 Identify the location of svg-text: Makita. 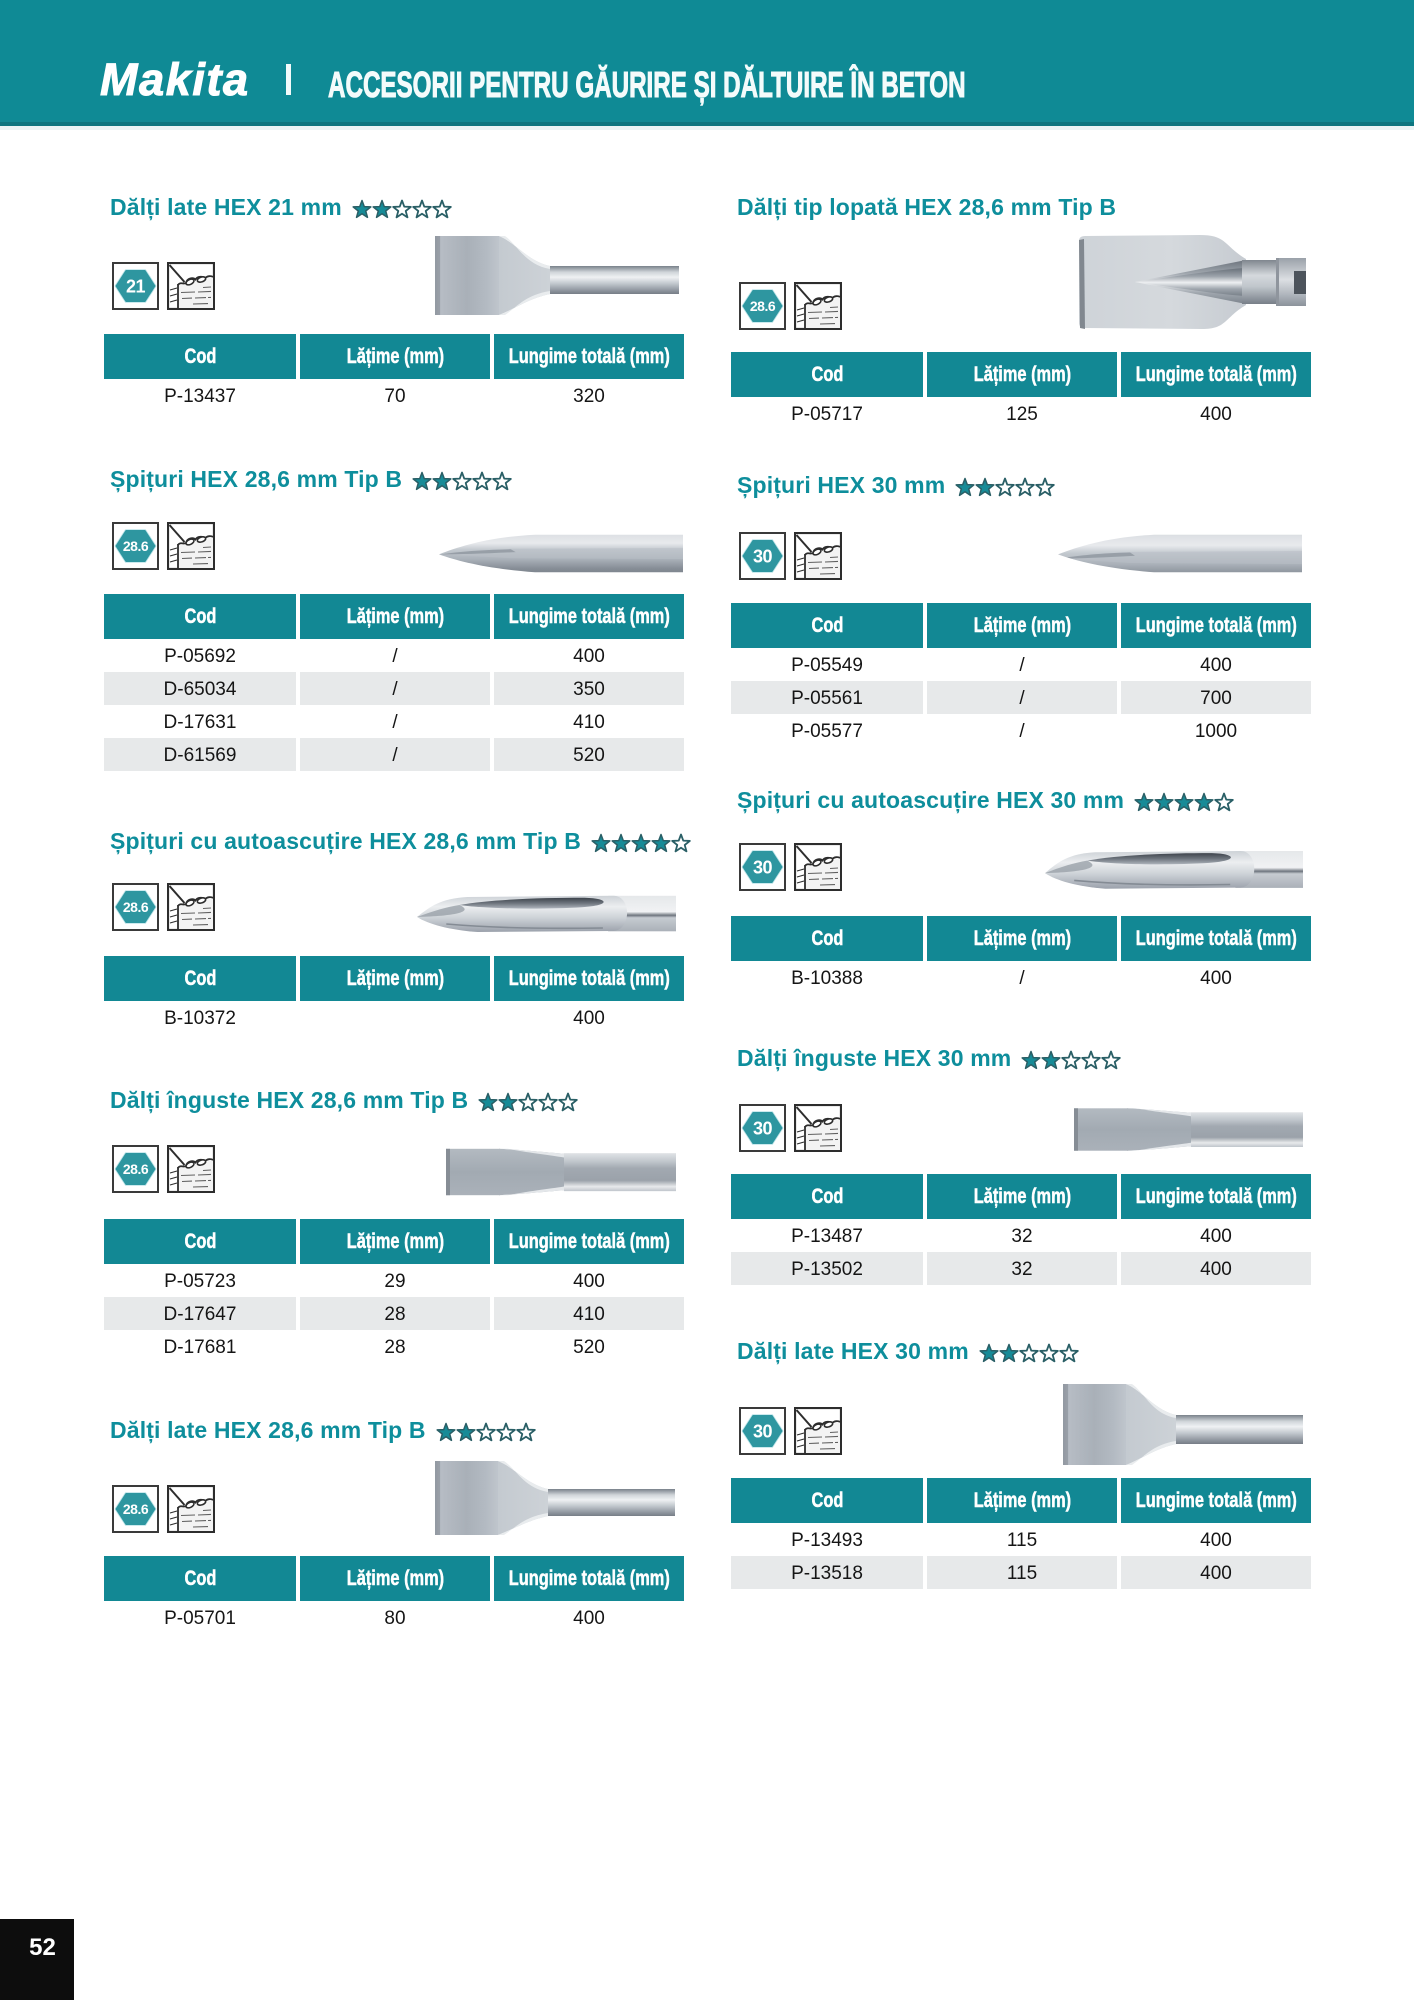
(175, 79).